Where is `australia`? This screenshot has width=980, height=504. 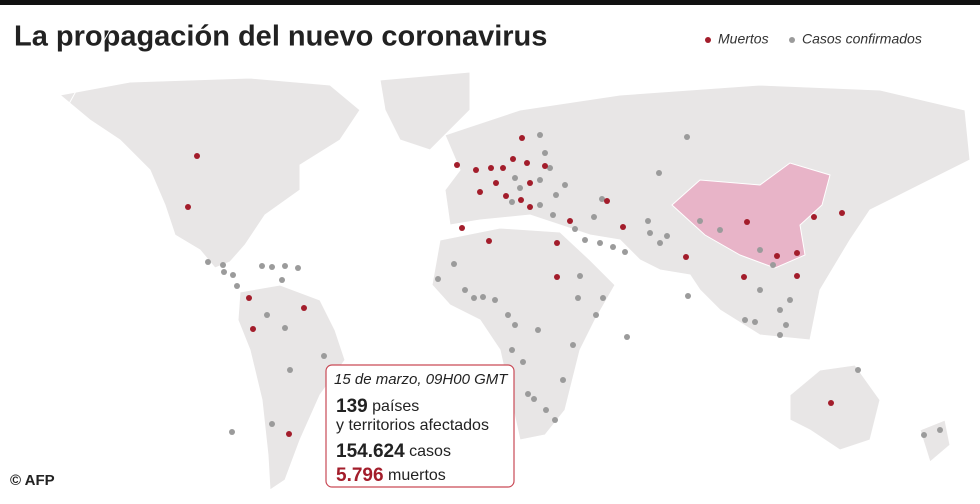
australia is located at coordinates (835, 407).